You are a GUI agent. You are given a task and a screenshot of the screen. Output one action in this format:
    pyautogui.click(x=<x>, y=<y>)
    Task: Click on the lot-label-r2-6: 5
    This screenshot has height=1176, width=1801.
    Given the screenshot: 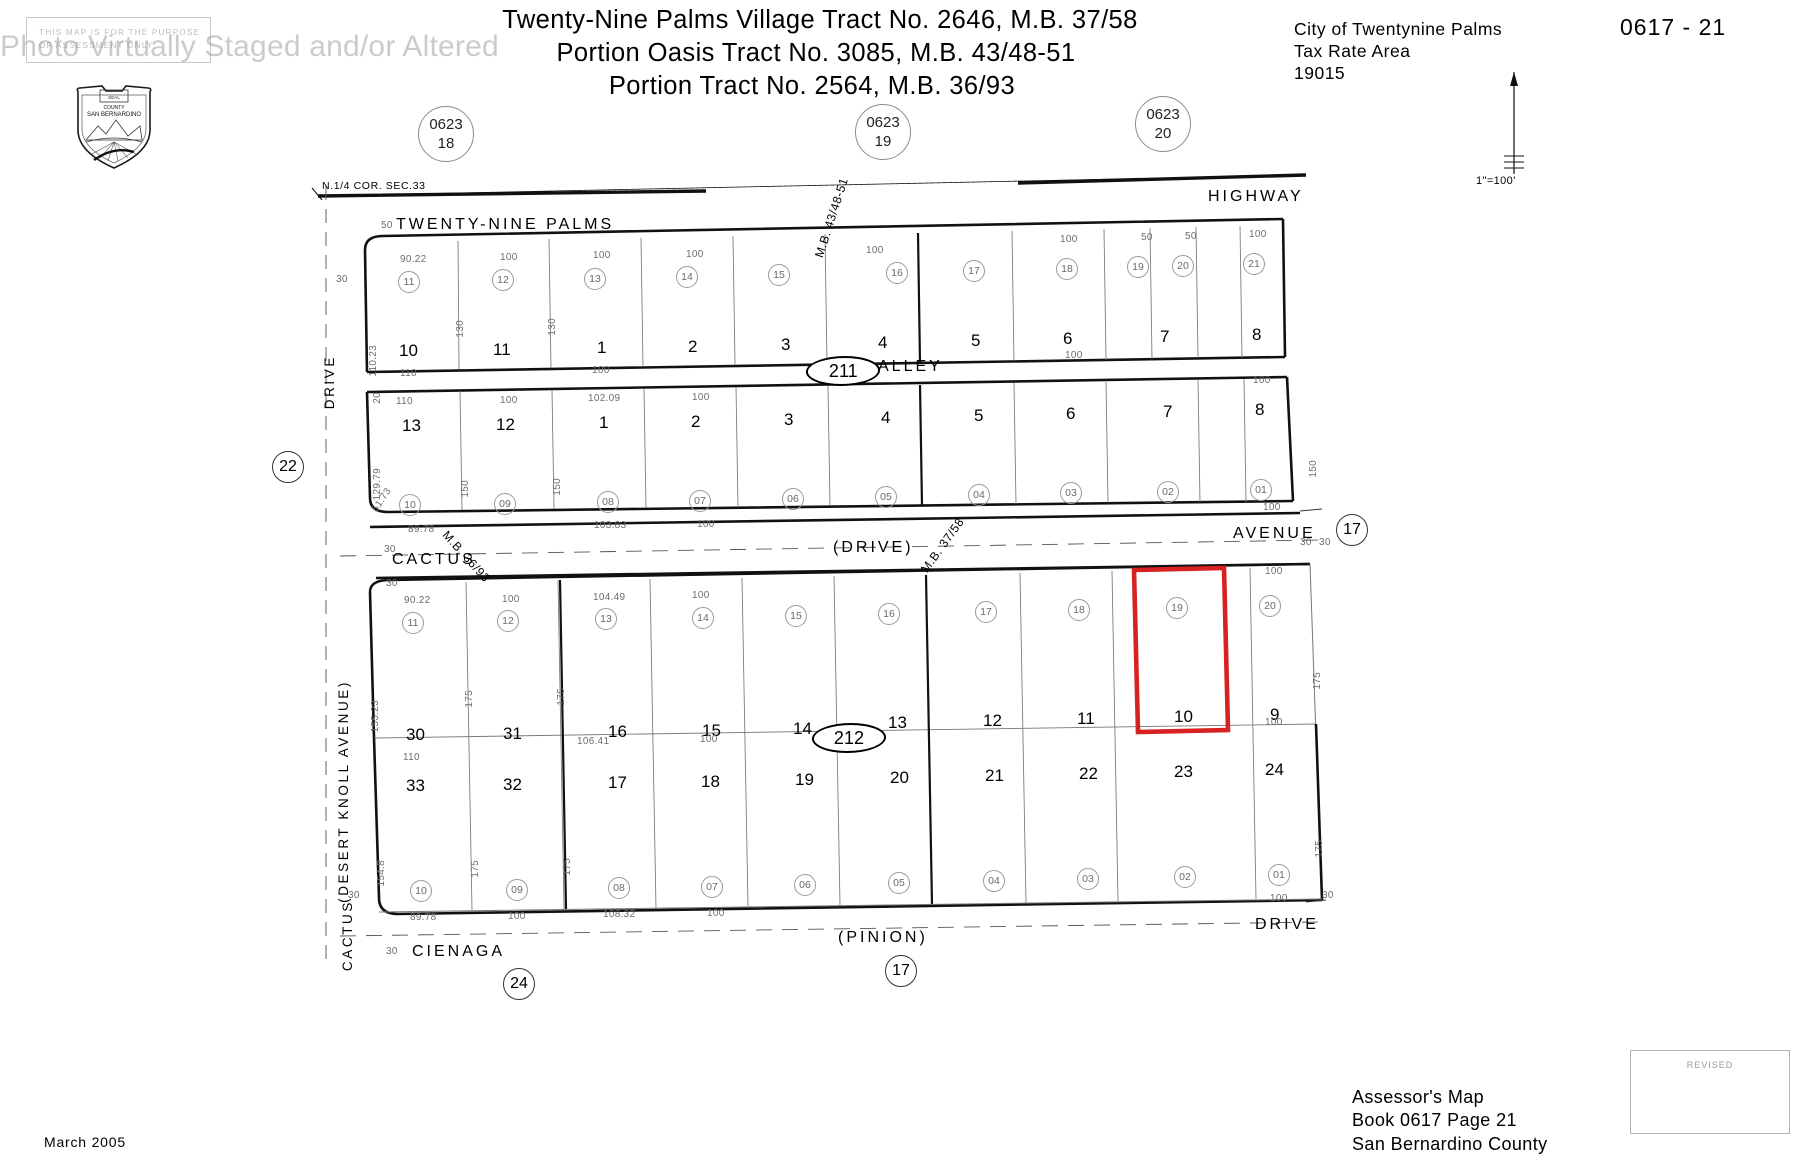 What is the action you would take?
    pyautogui.click(x=979, y=415)
    